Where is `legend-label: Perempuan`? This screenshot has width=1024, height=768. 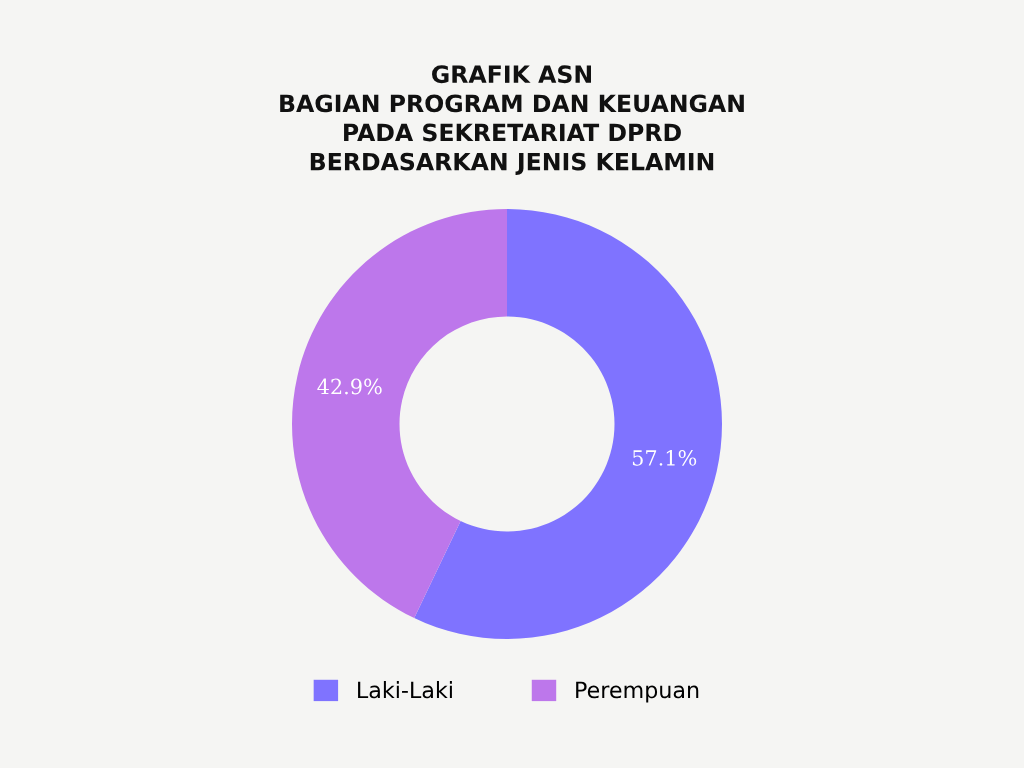 legend-label: Perempuan is located at coordinates (637, 692).